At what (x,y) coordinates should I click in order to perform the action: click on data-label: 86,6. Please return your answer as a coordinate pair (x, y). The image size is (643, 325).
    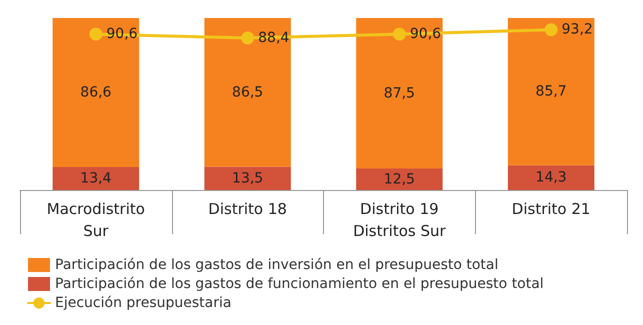
    Looking at the image, I should click on (96, 92).